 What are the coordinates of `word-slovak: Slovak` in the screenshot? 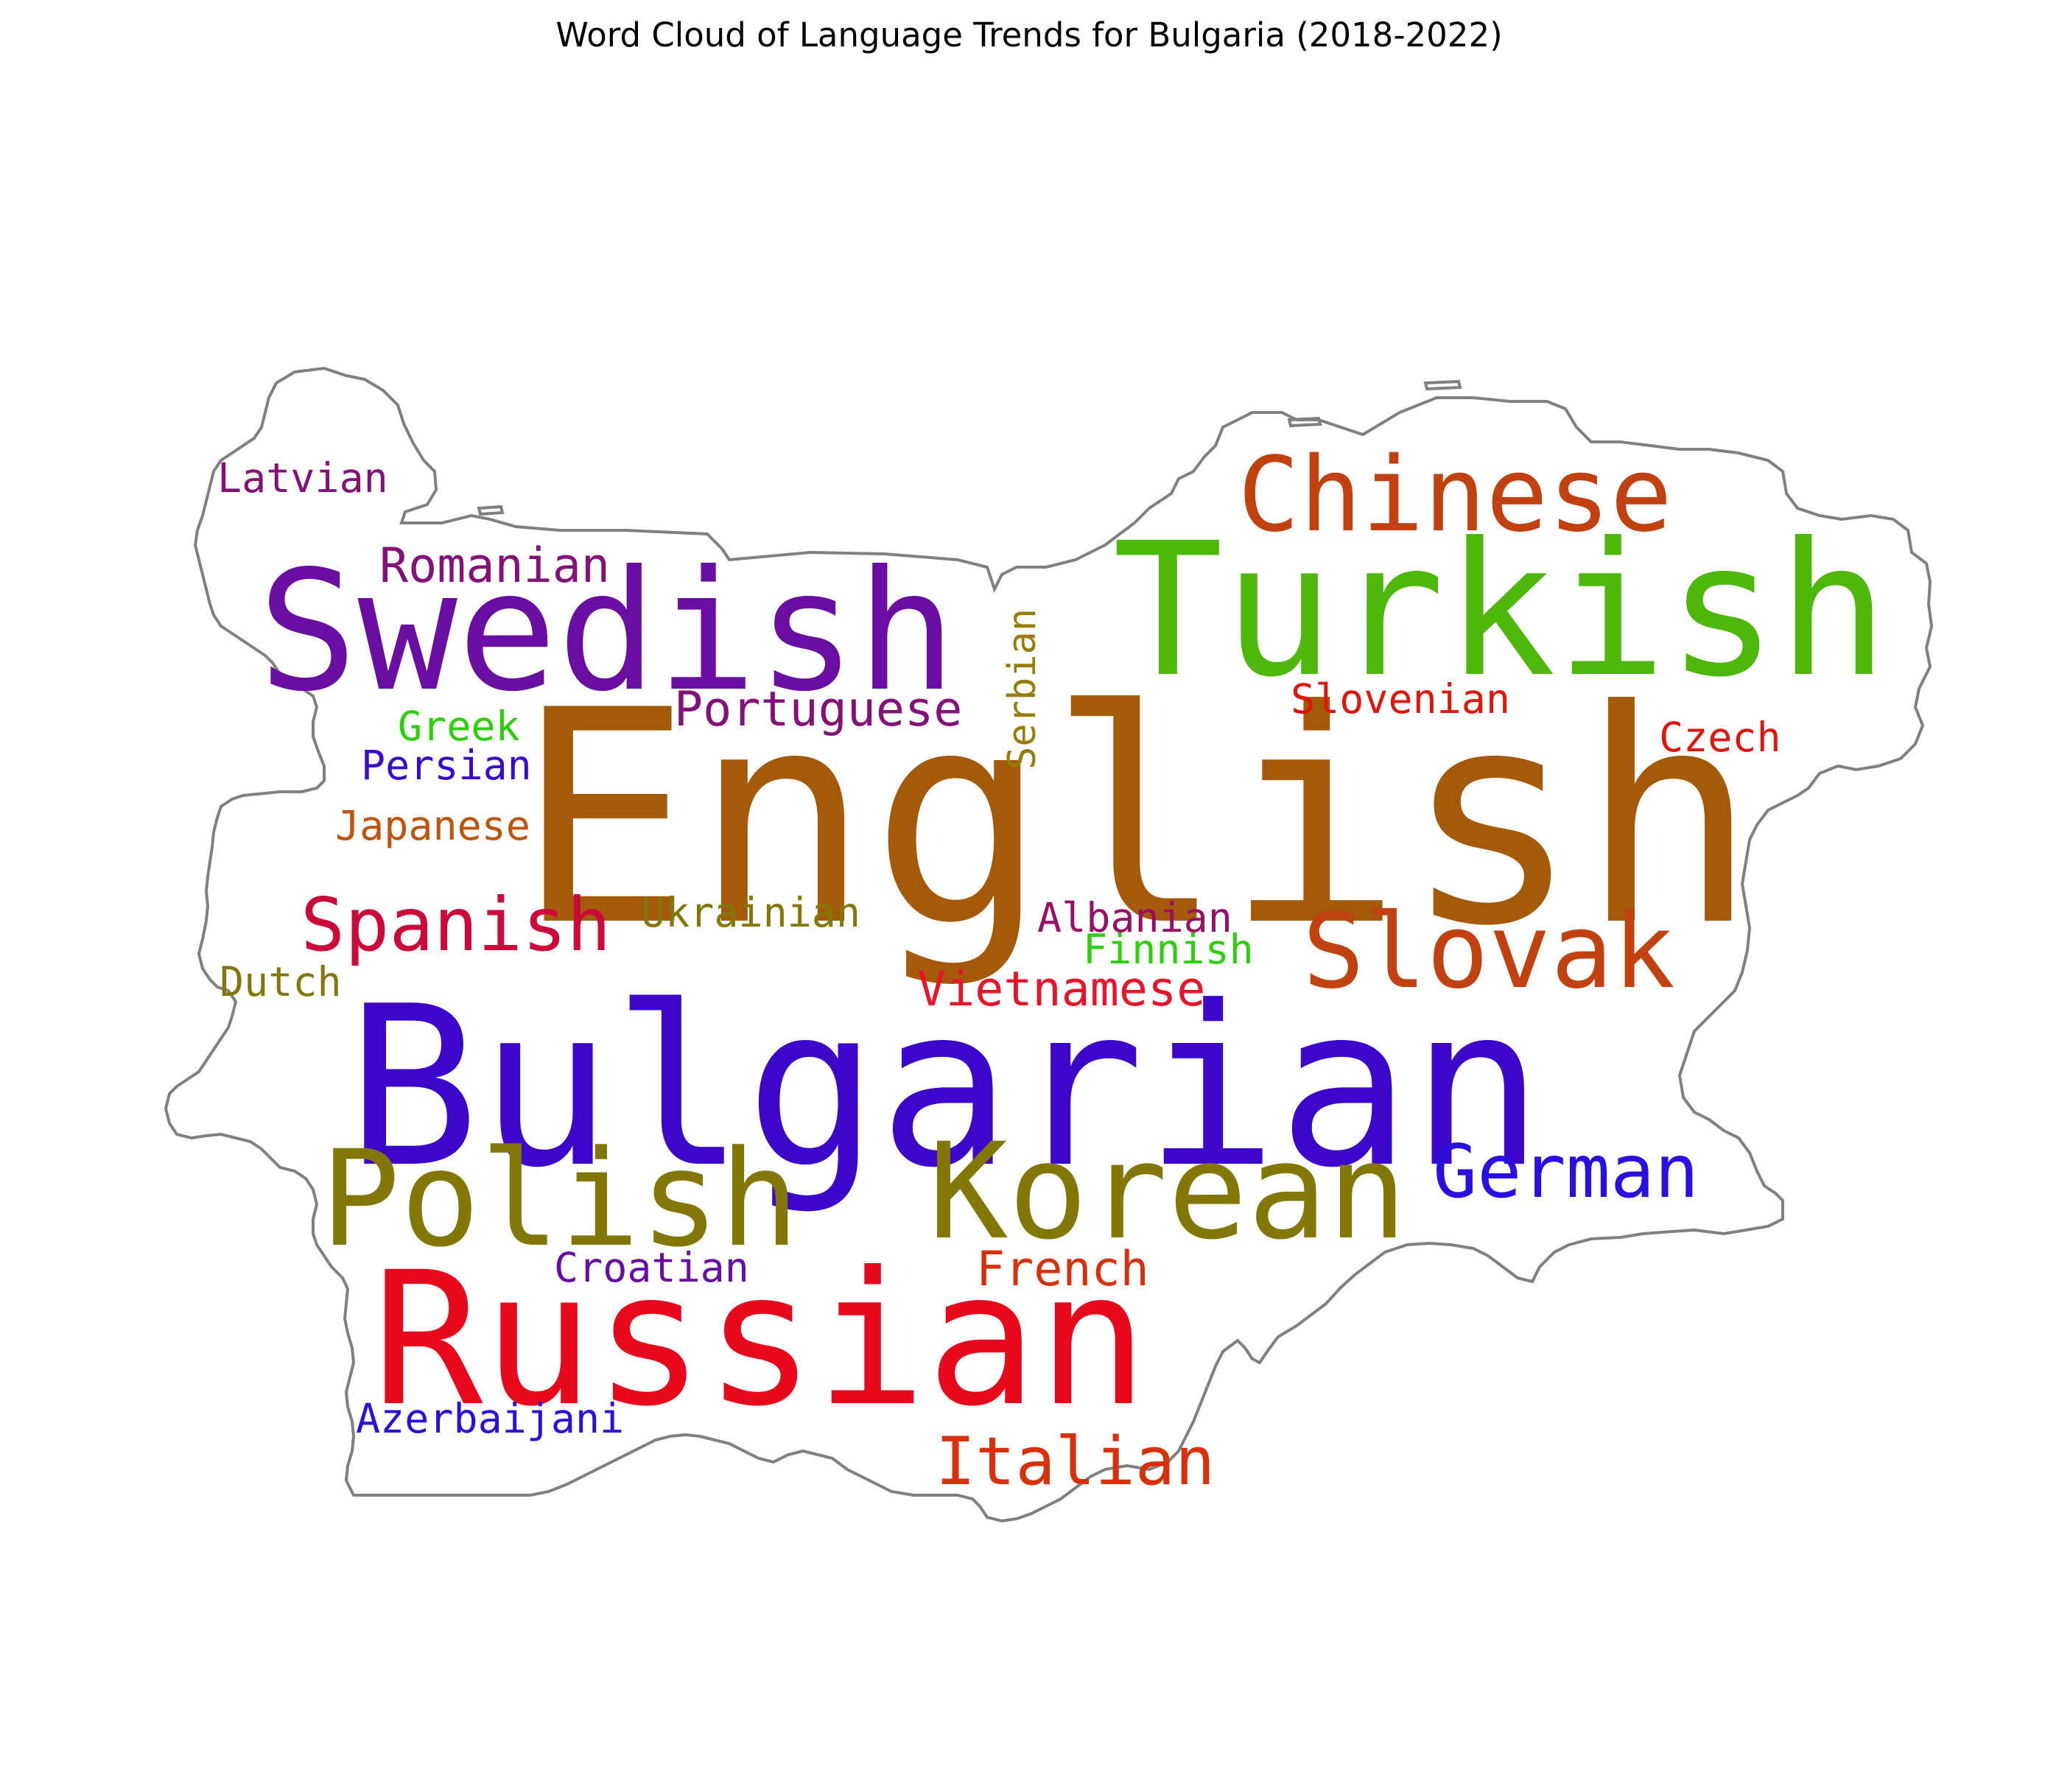 It's located at (1488, 952).